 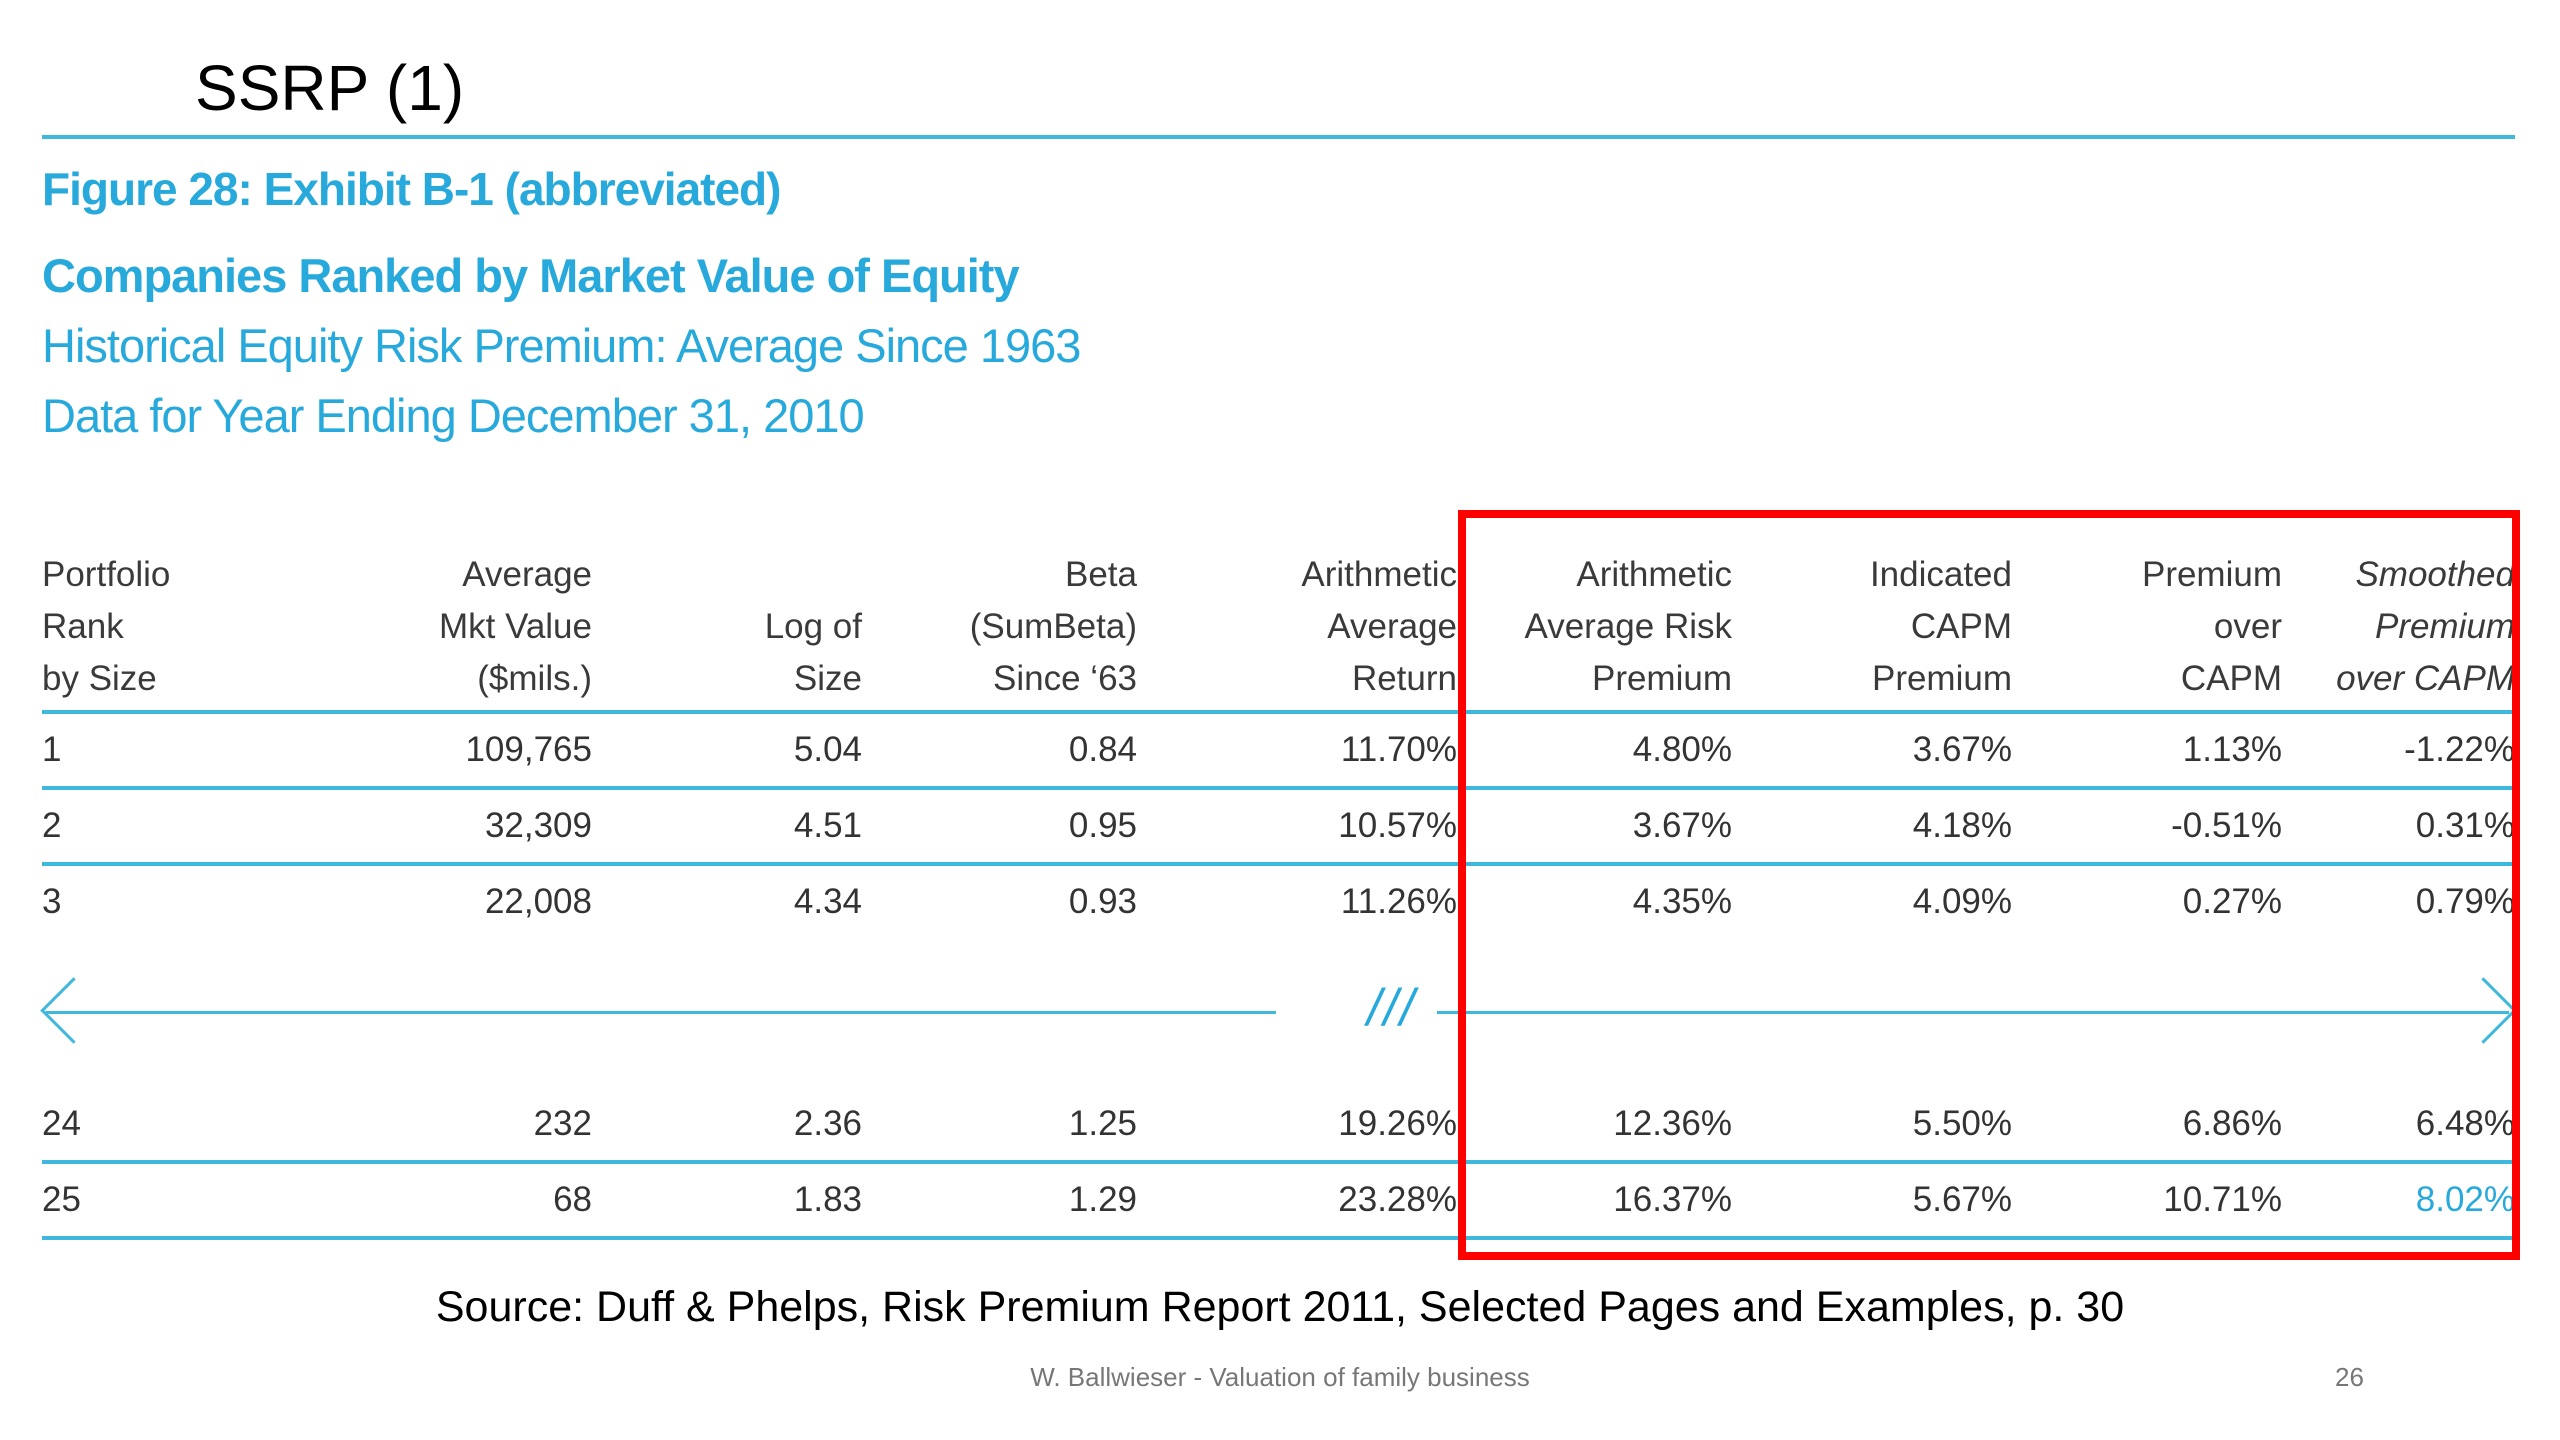 I want to click on cell-premium-over-capm: 6.86%, so click(x=2232, y=1123).